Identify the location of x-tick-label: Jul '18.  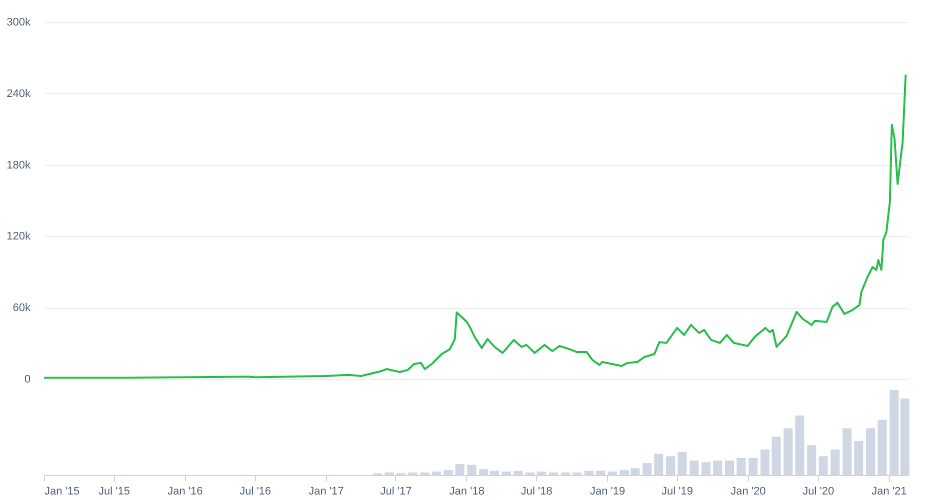
(536, 492).